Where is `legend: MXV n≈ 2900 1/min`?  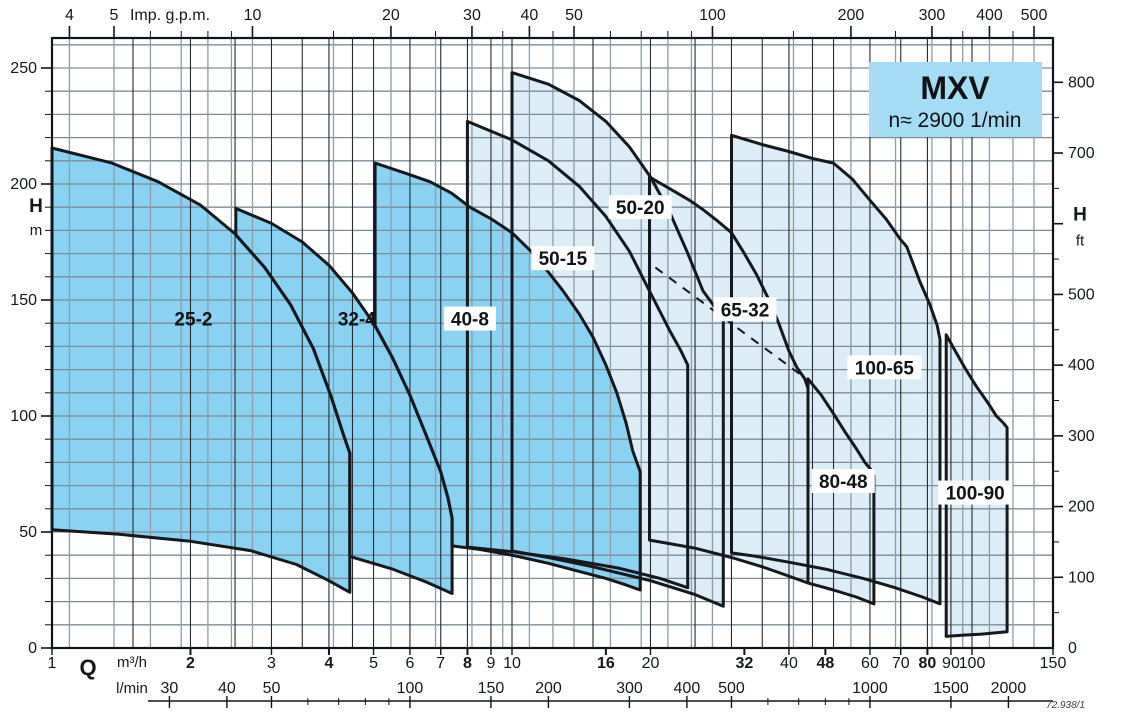 legend: MXV n≈ 2900 1/min is located at coordinates (955, 99).